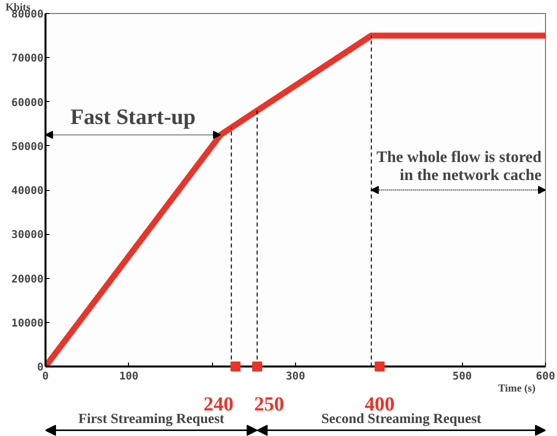  Describe the element at coordinates (401, 420) in the screenshot. I see `text: Second Streaming Request` at that location.